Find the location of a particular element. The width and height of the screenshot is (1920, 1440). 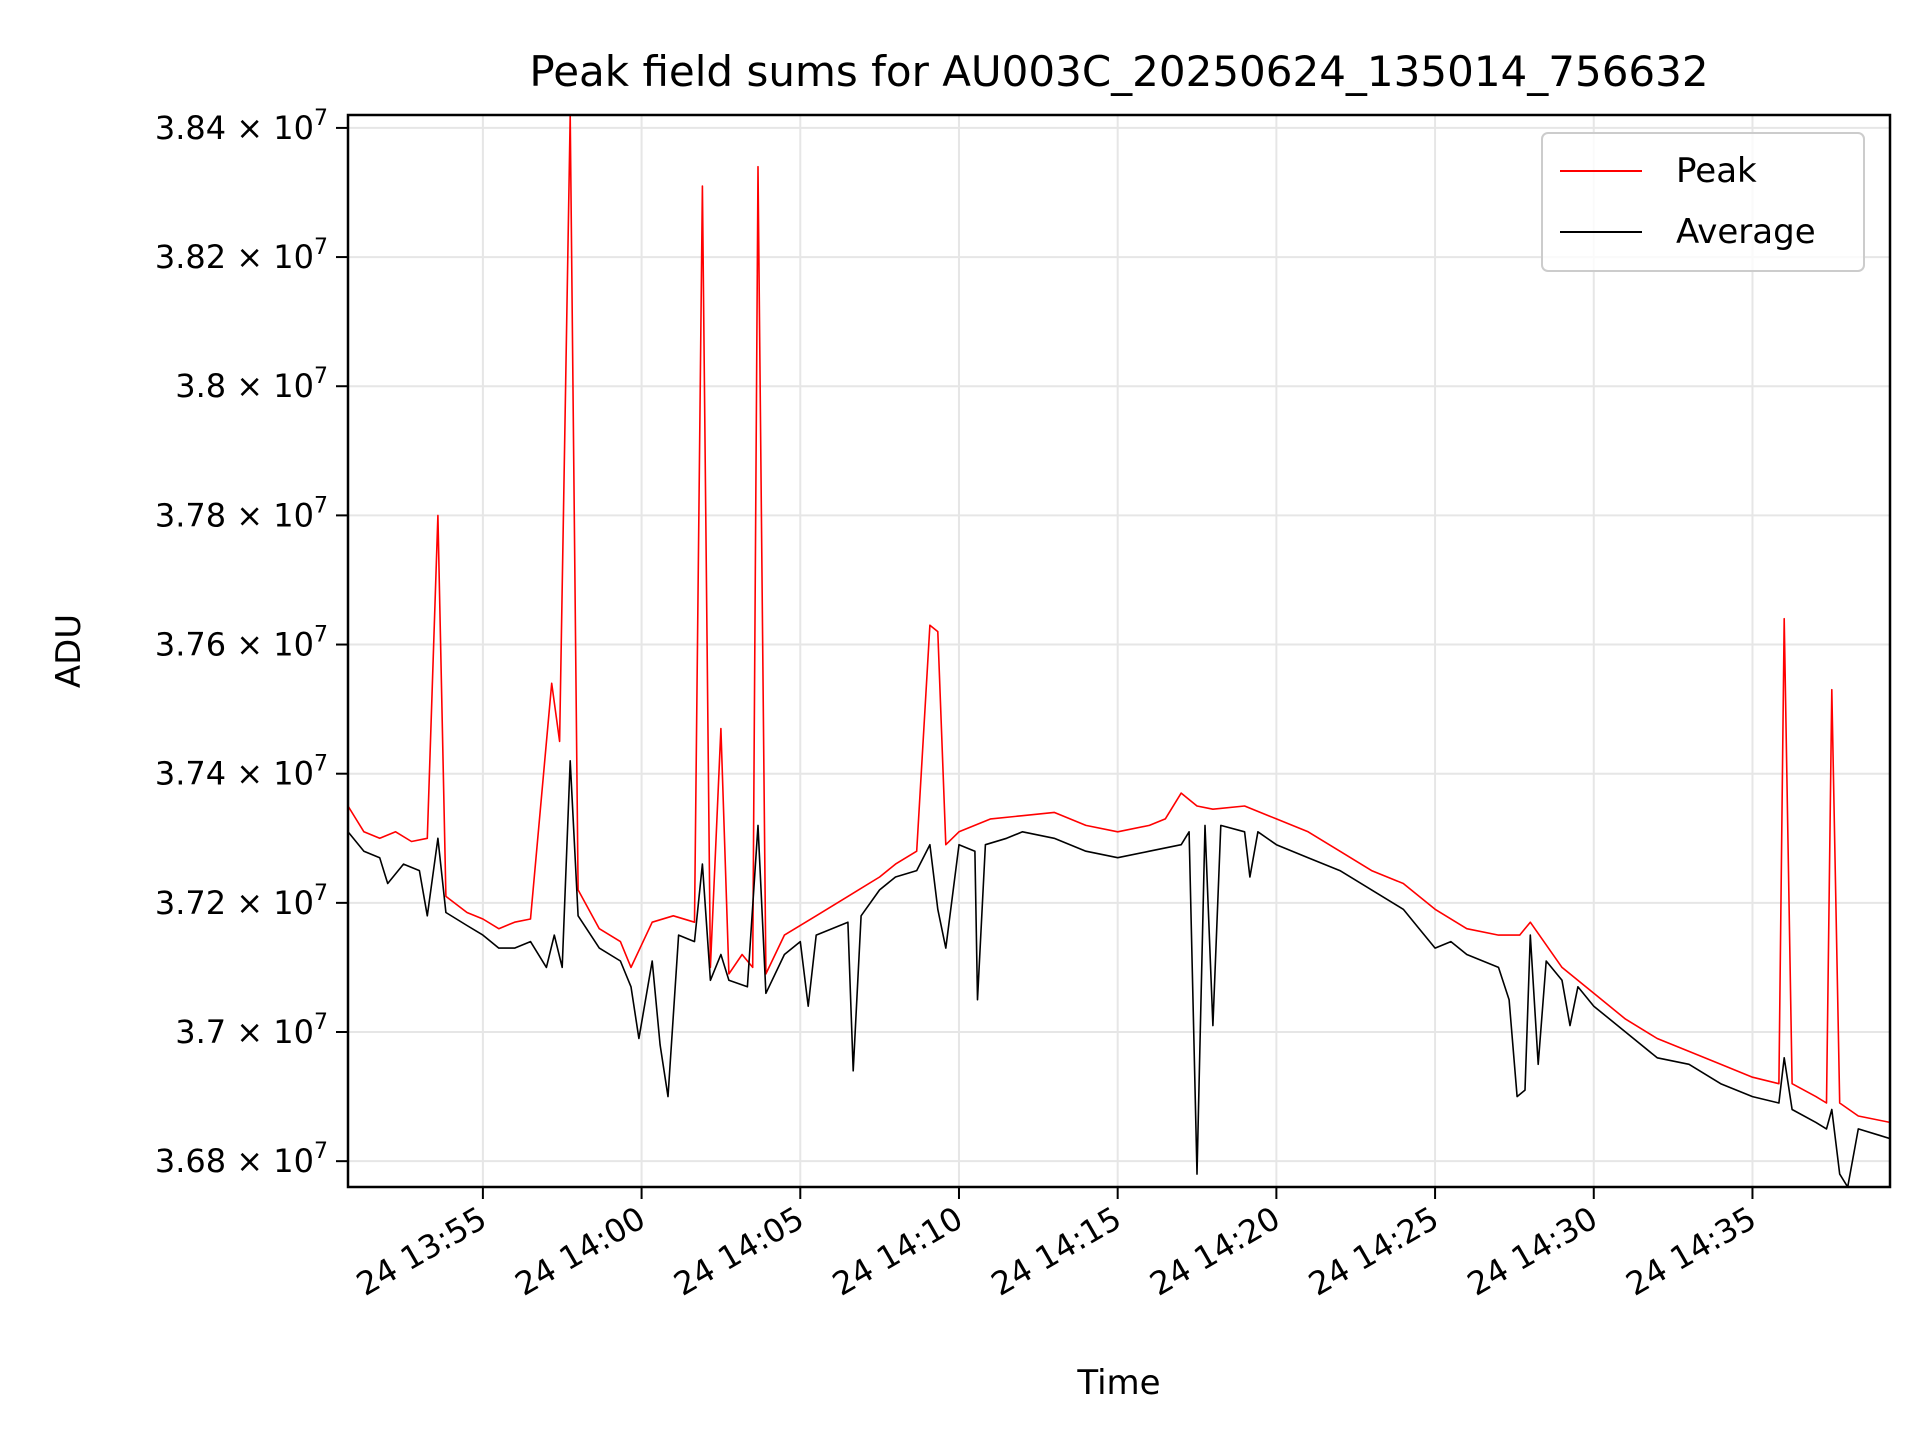

legend: Peak Average is located at coordinates (1703, 202).